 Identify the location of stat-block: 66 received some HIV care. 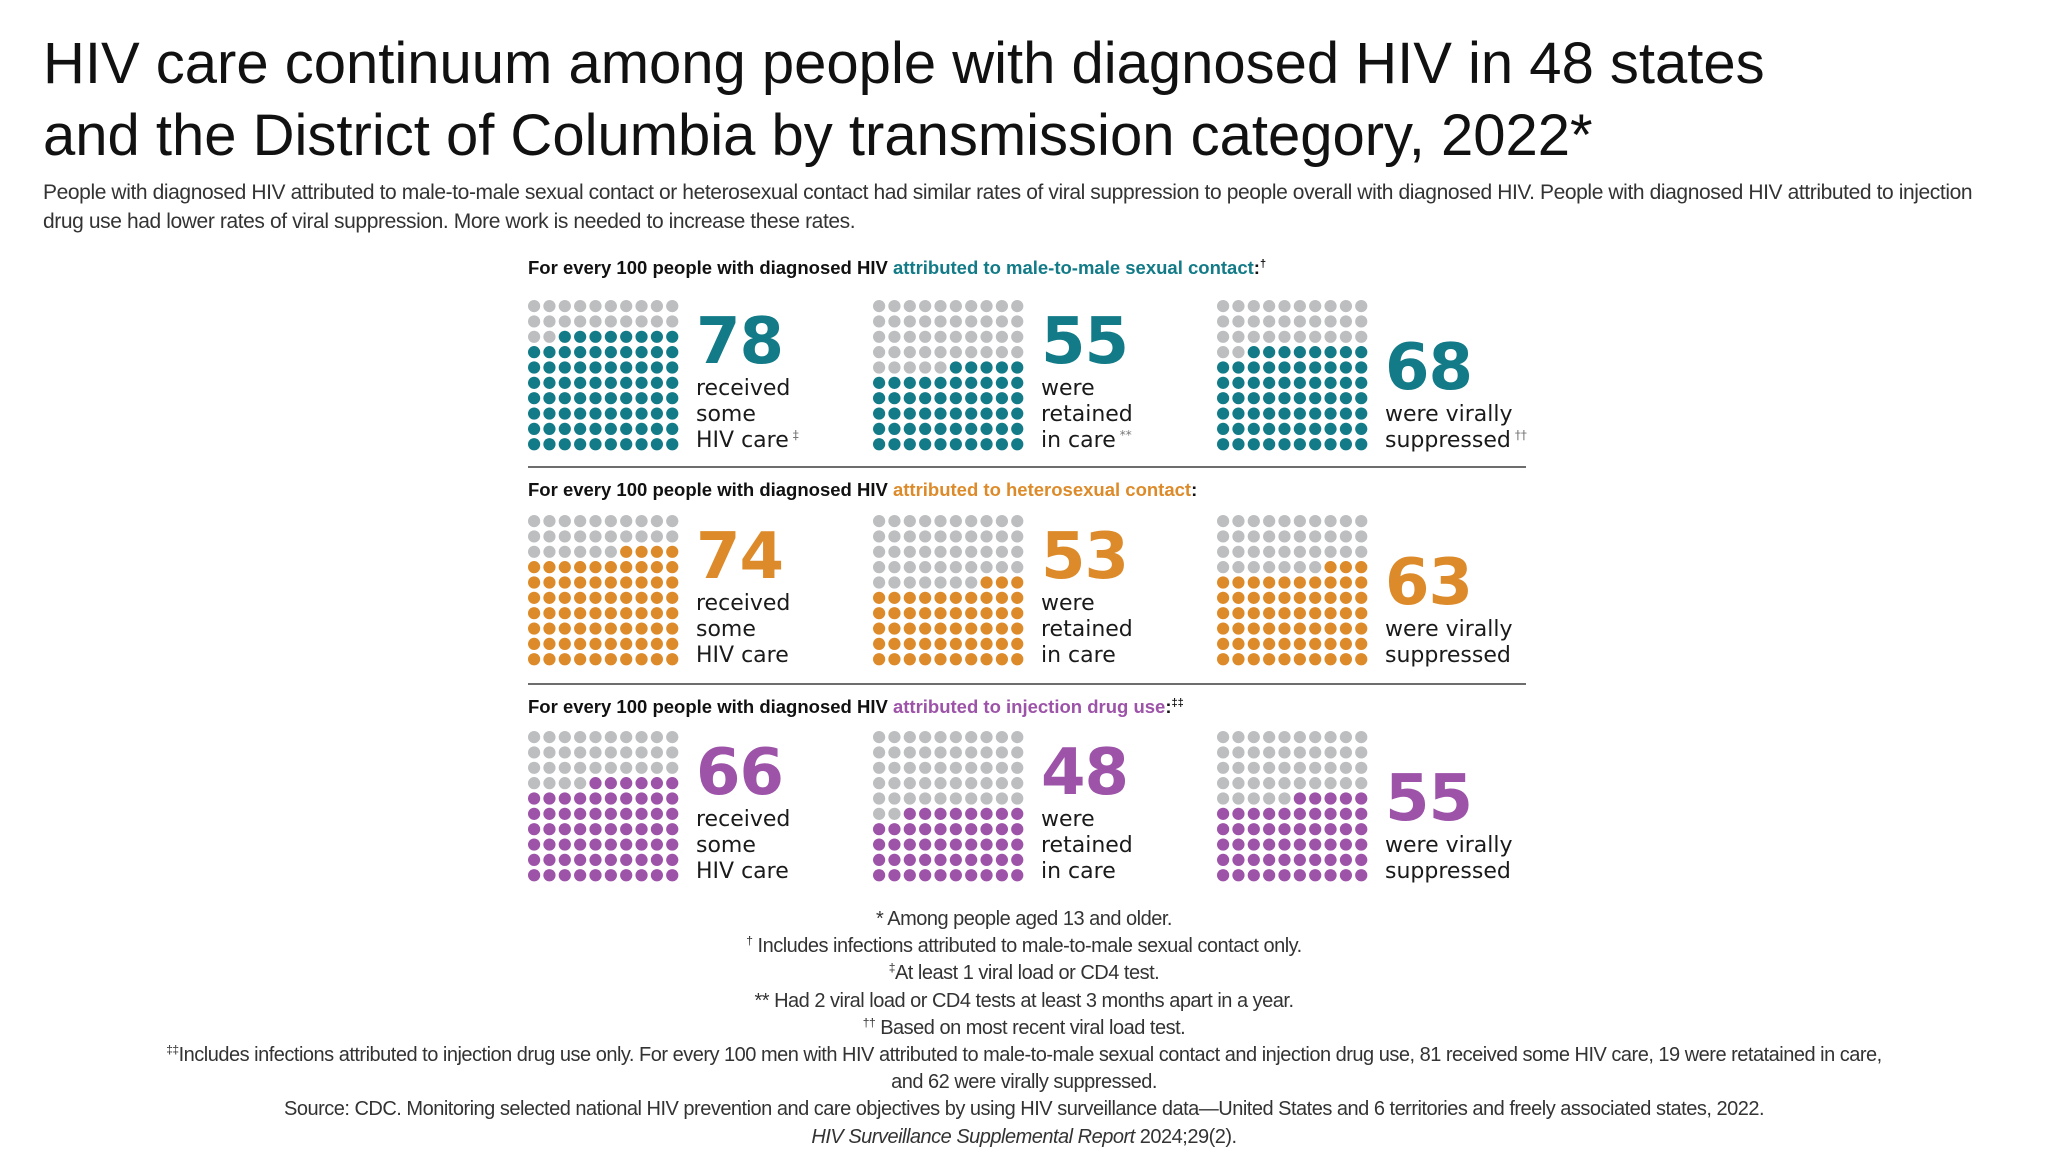
(781, 803).